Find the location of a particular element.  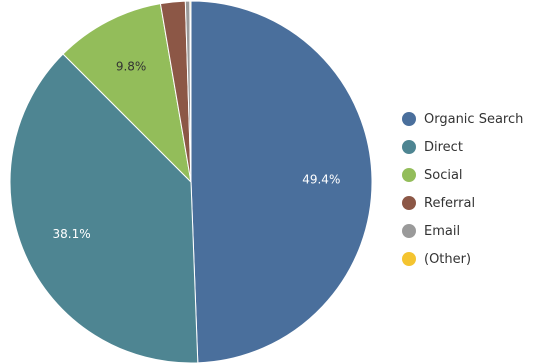

data-label-organic-search: 49.4% is located at coordinates (321, 180).